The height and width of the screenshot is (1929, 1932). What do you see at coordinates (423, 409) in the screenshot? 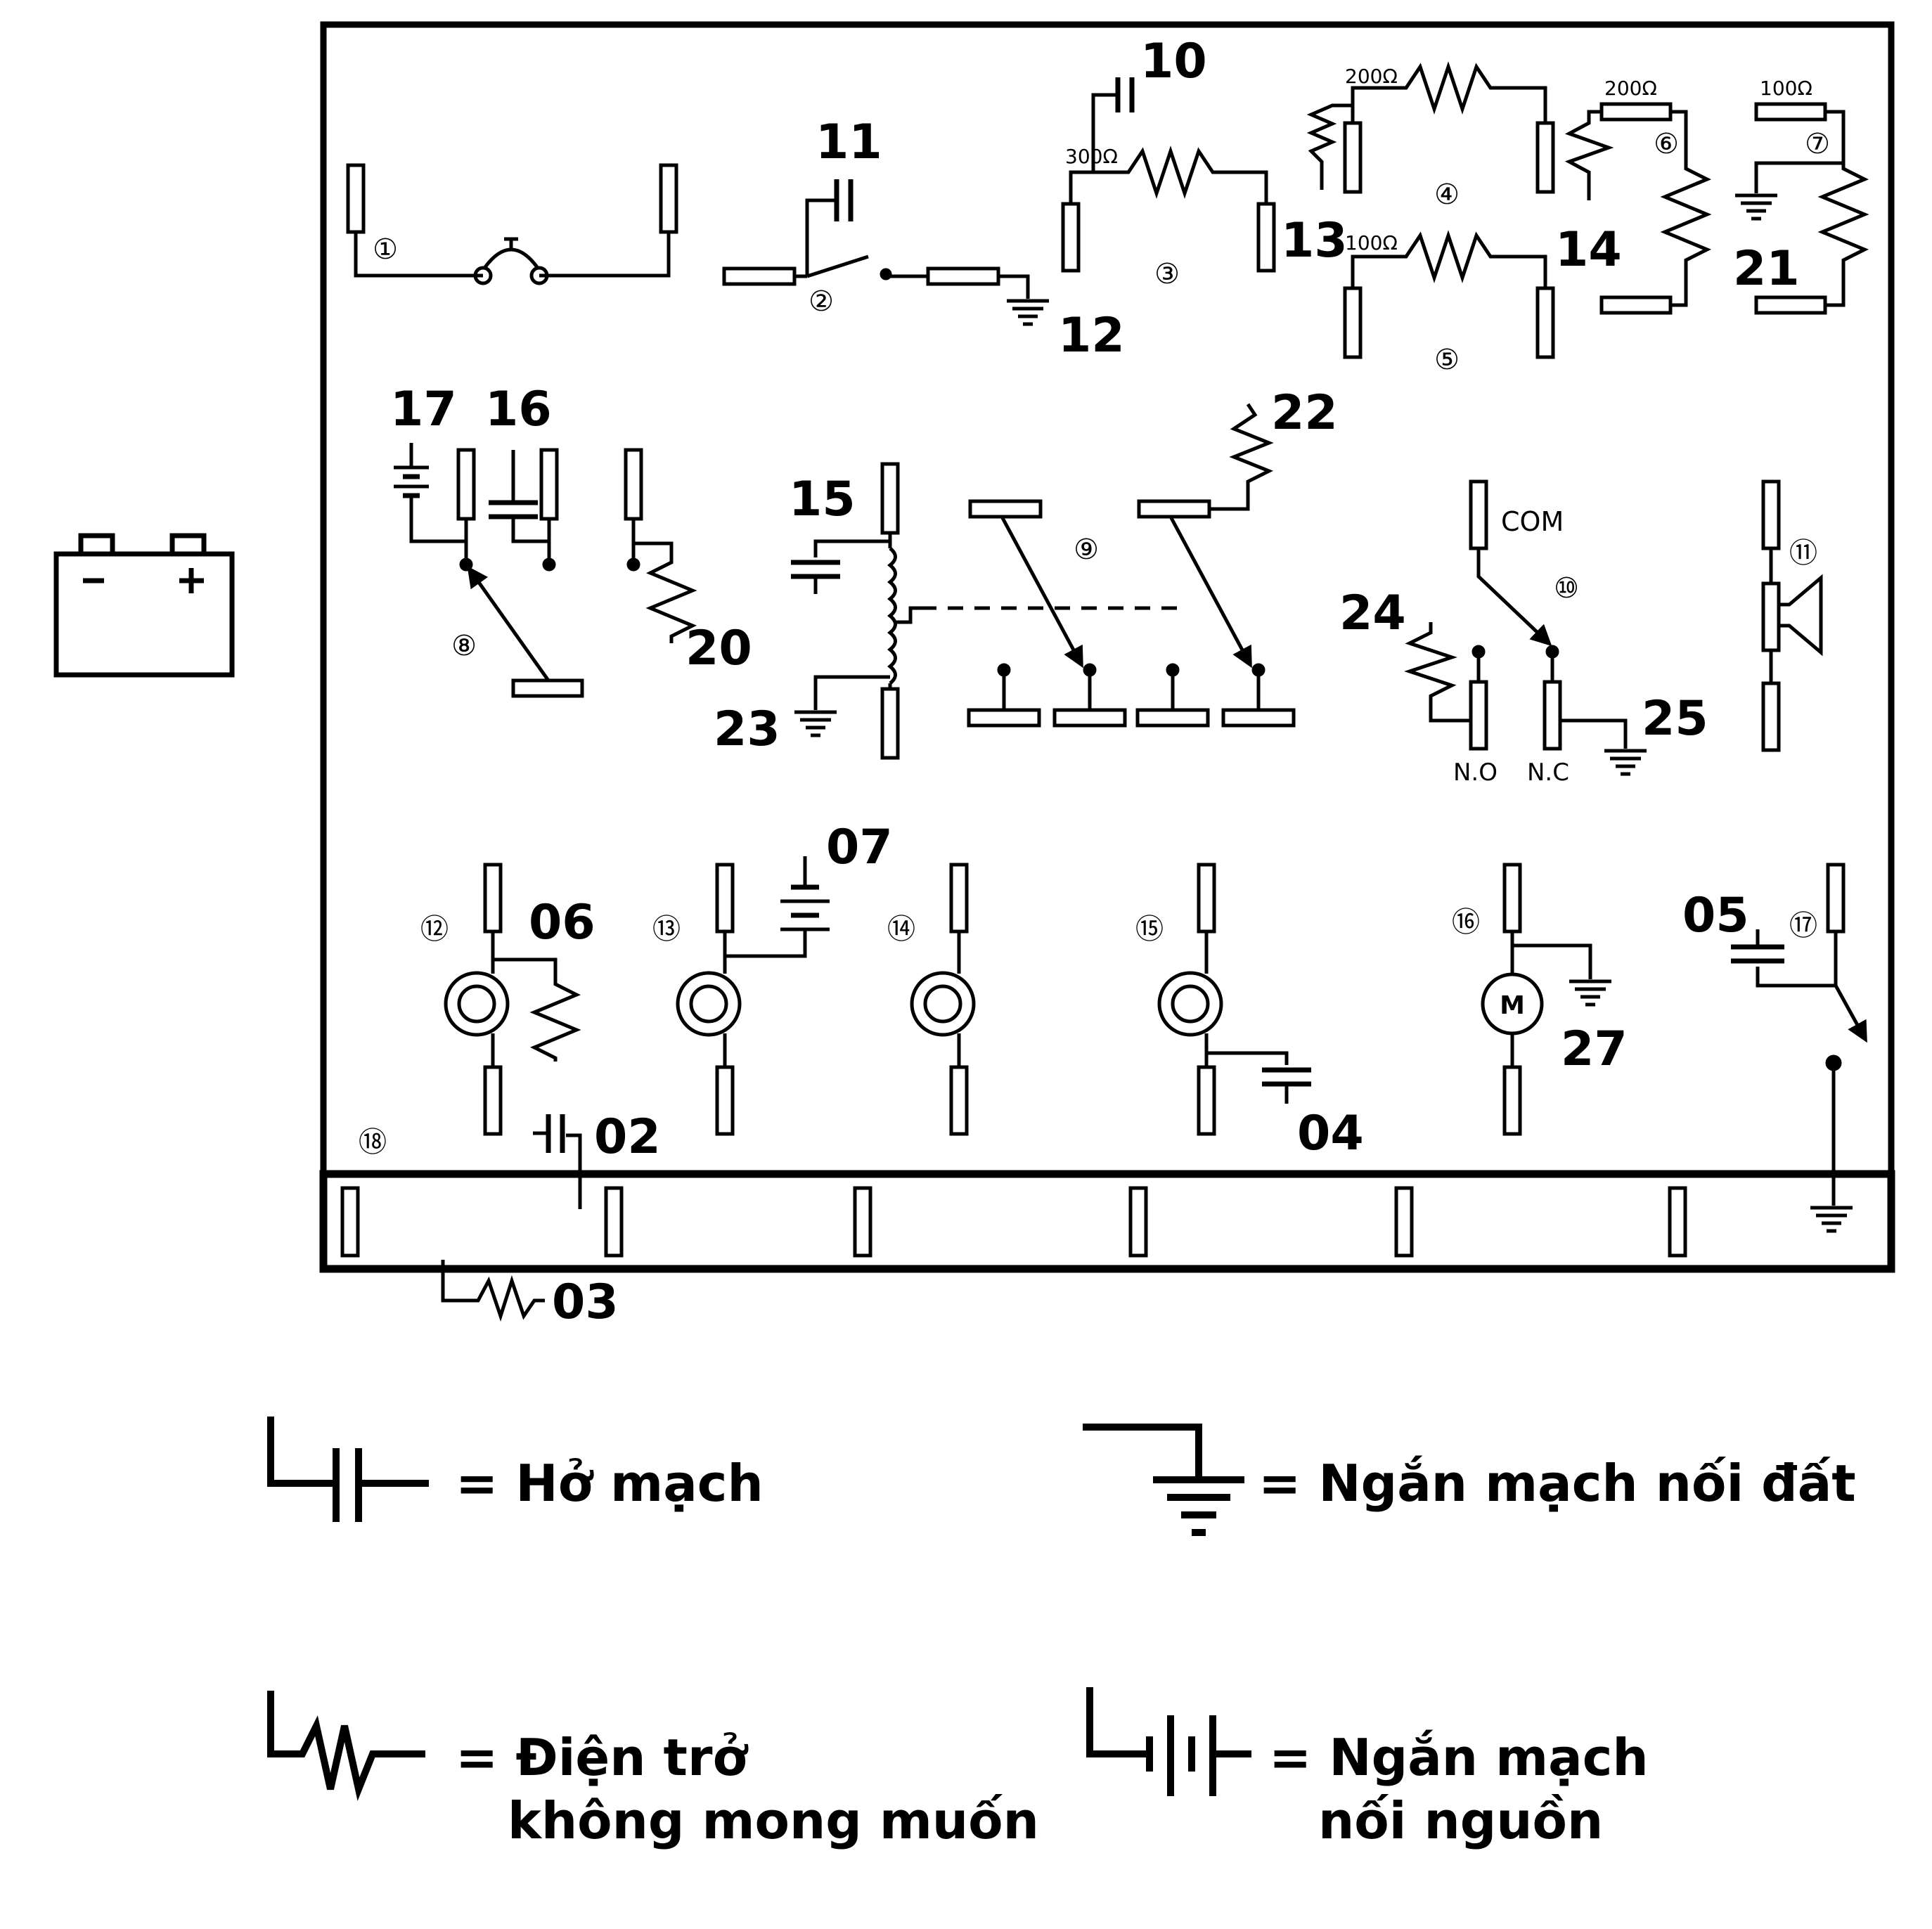
I see `fault-label-17: 17` at bounding box center [423, 409].